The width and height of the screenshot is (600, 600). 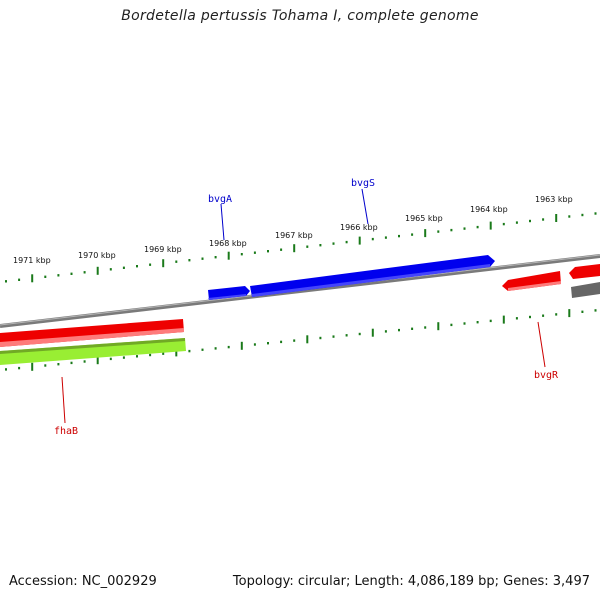 What do you see at coordinates (83, 581) in the screenshot?
I see `accession-text: Accession: NC_002929` at bounding box center [83, 581].